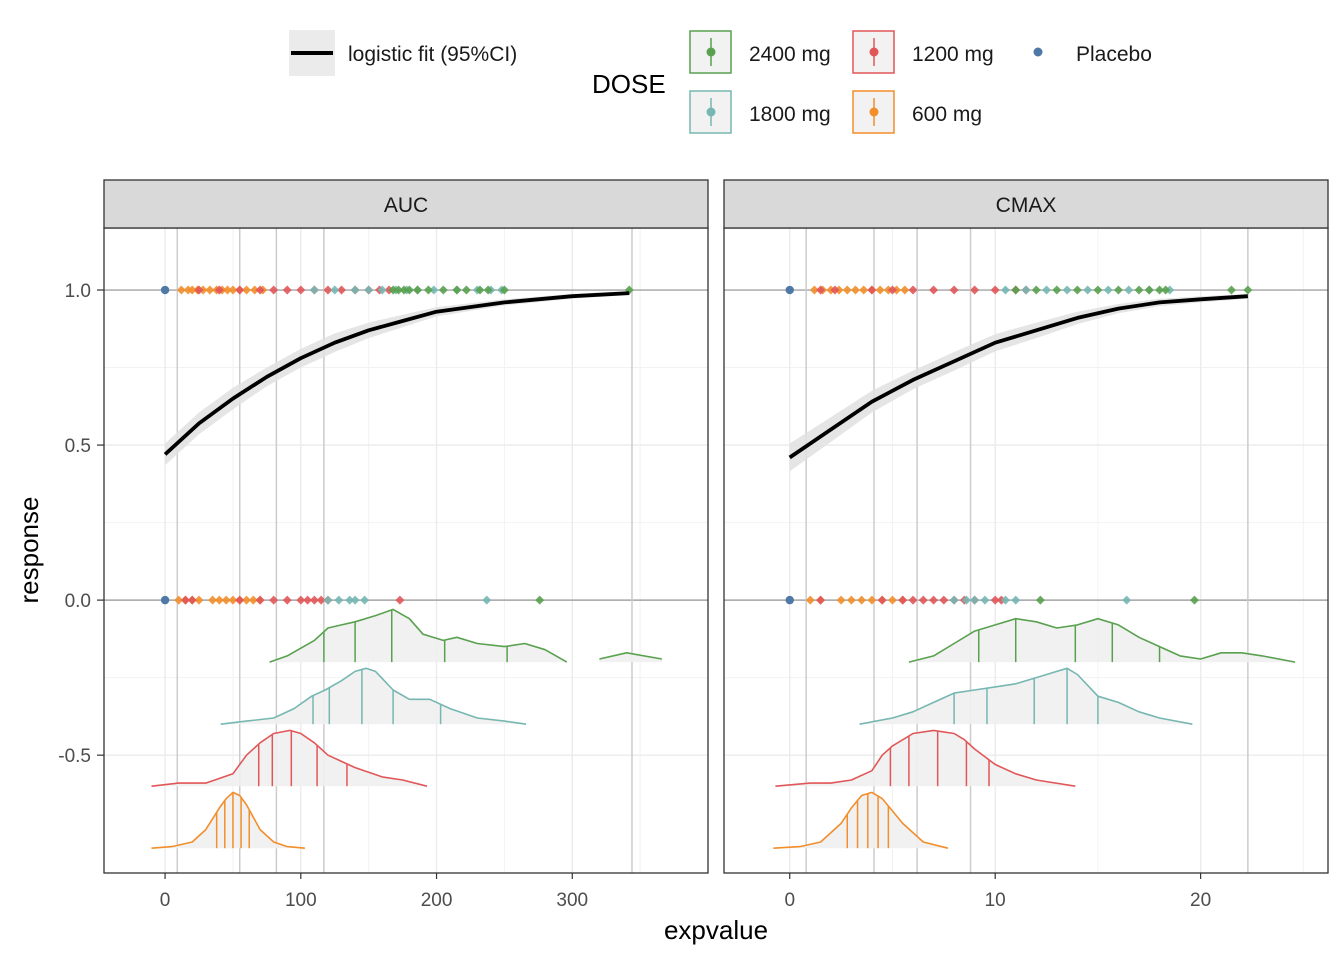 This screenshot has width=1344, height=960. What do you see at coordinates (289, 758) in the screenshot?
I see `density-fill-1200-mg` at bounding box center [289, 758].